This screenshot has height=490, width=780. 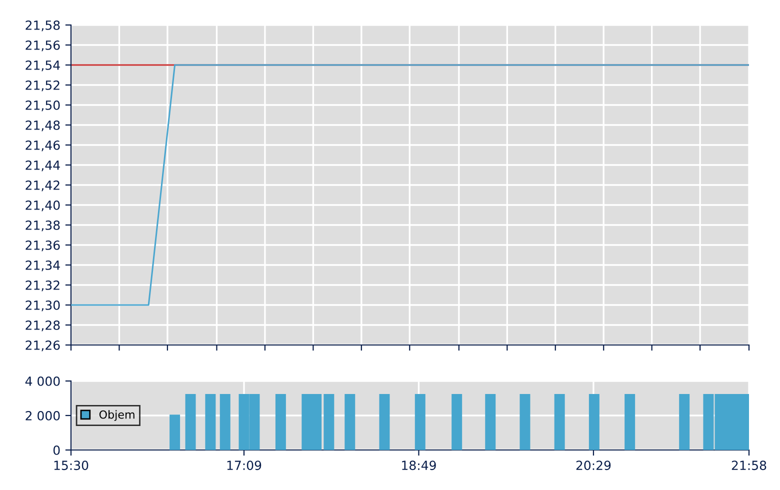 What do you see at coordinates (43, 306) in the screenshot?
I see `y-tick-label: 21,30` at bounding box center [43, 306].